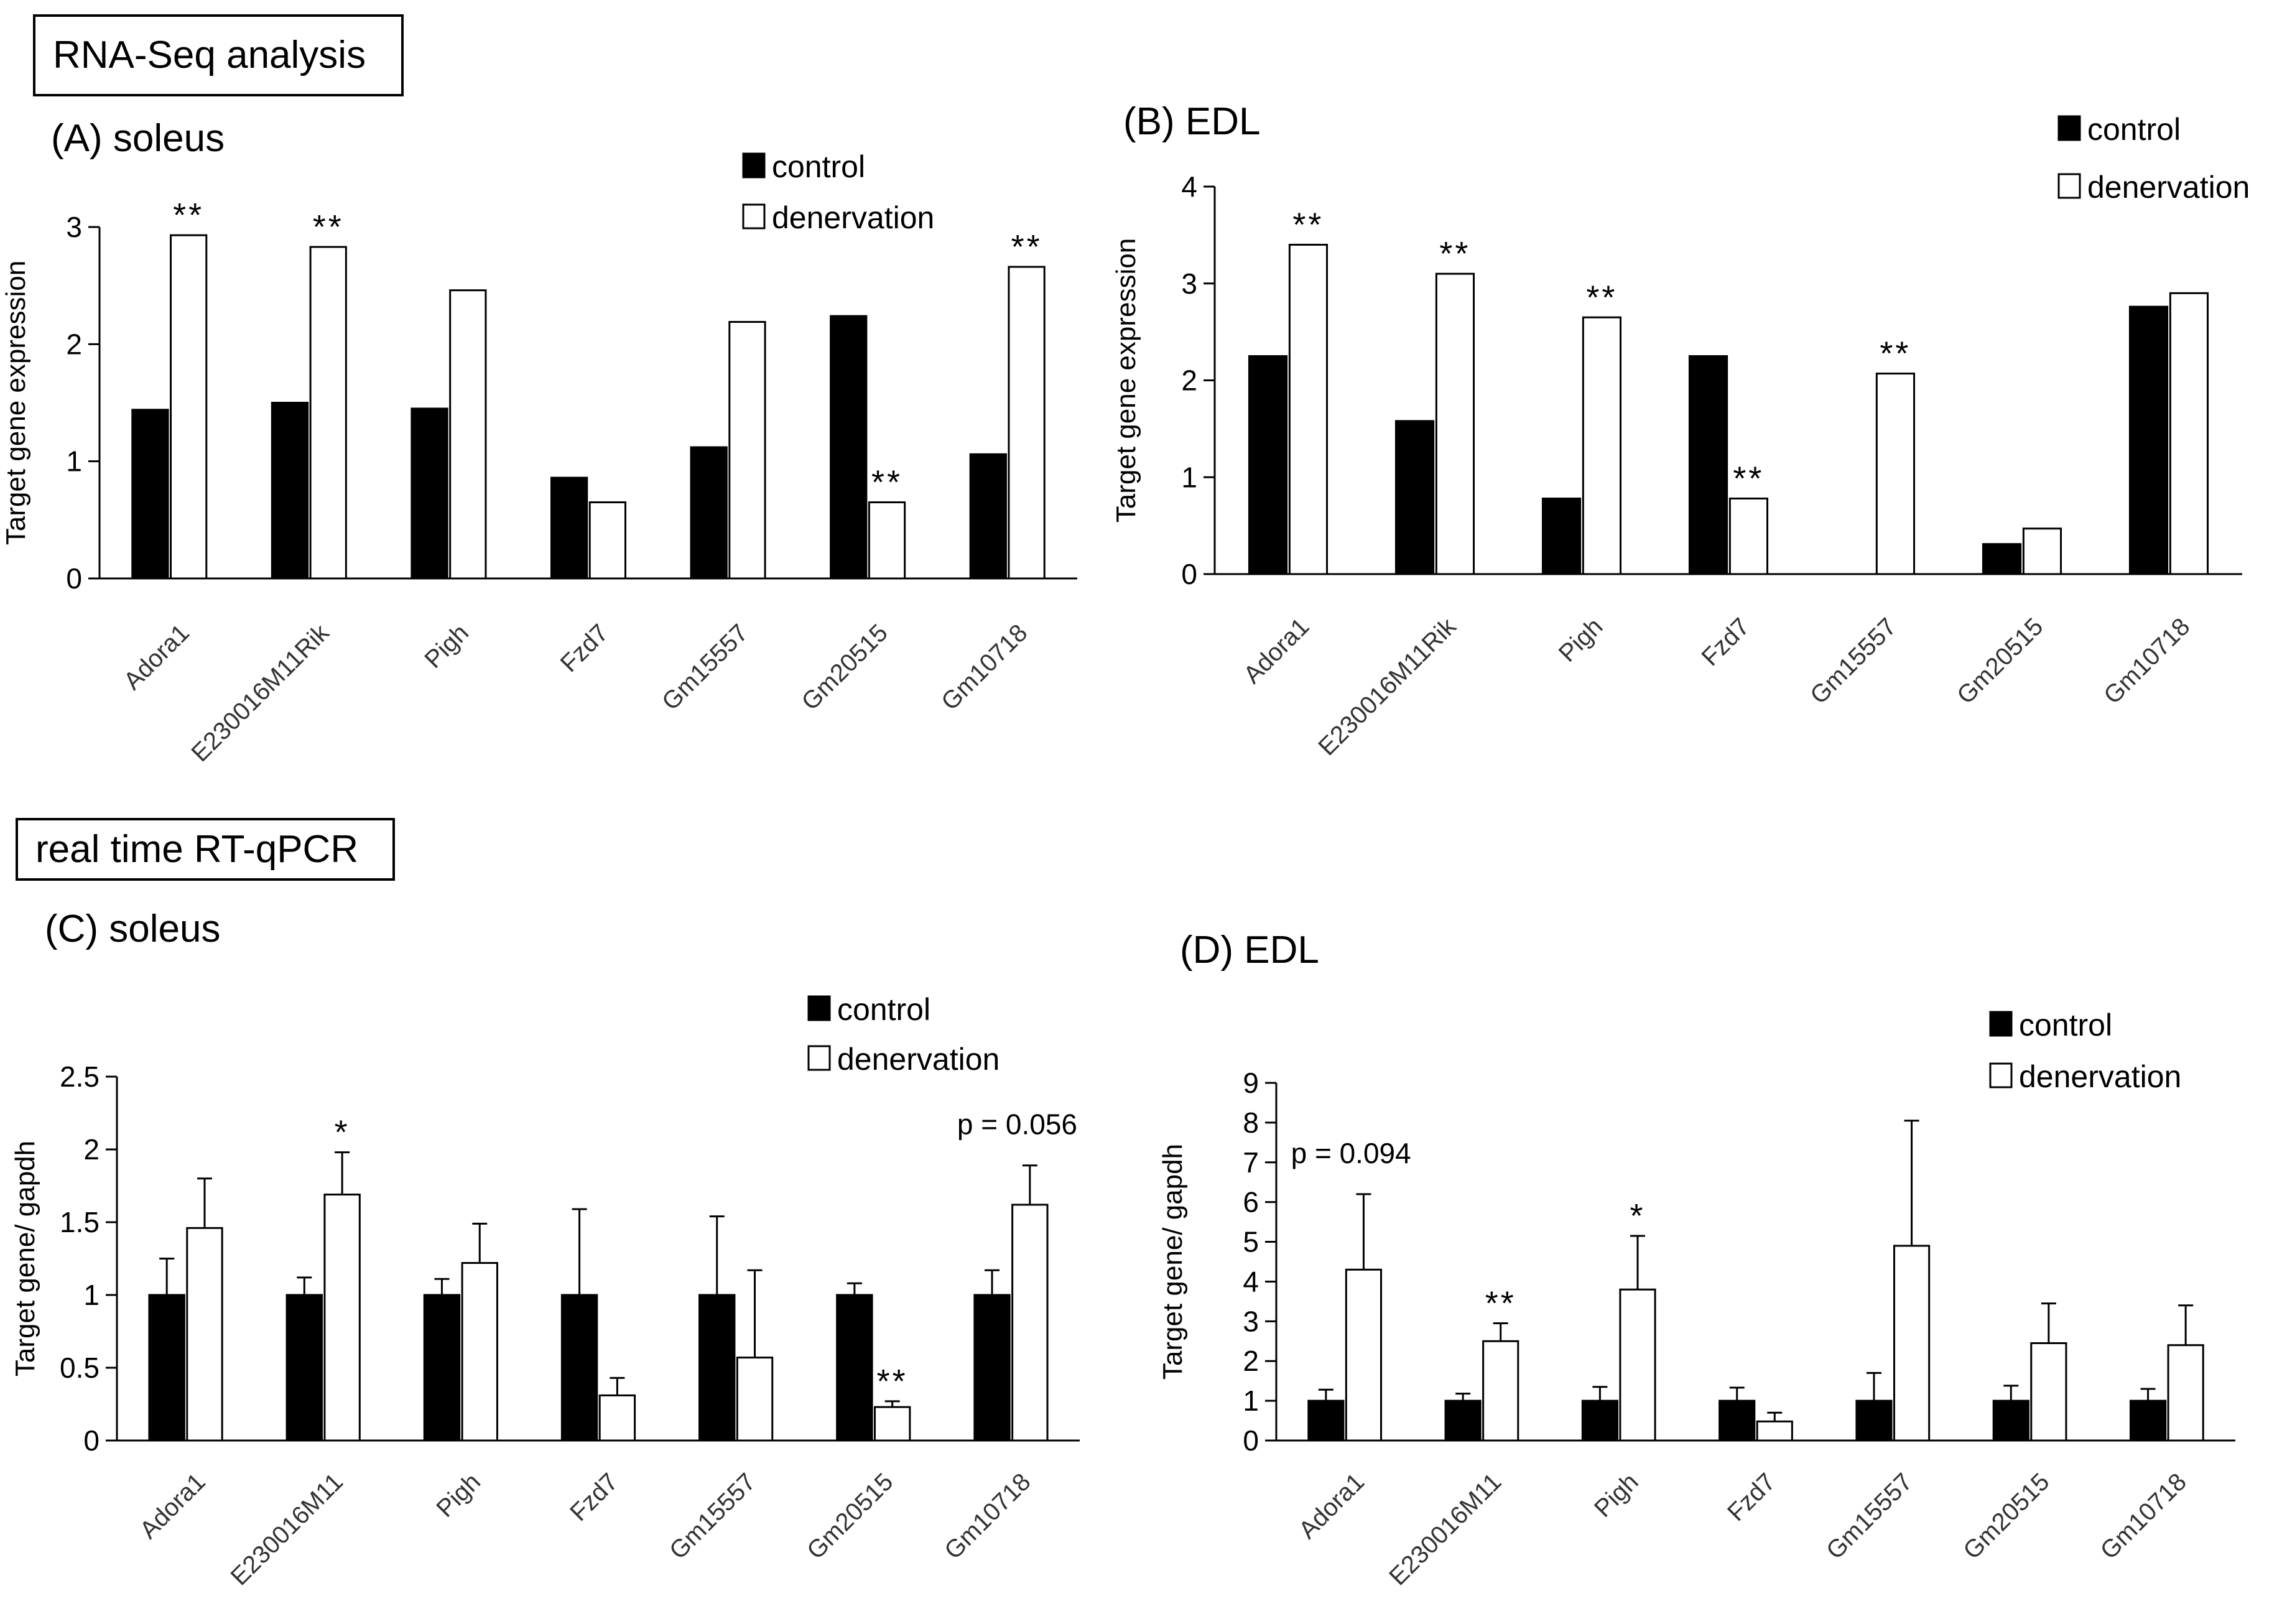 This screenshot has height=1624, width=2282. Describe the element at coordinates (1387, 687) in the screenshot. I see `category-label: E230016M11Rik` at that location.